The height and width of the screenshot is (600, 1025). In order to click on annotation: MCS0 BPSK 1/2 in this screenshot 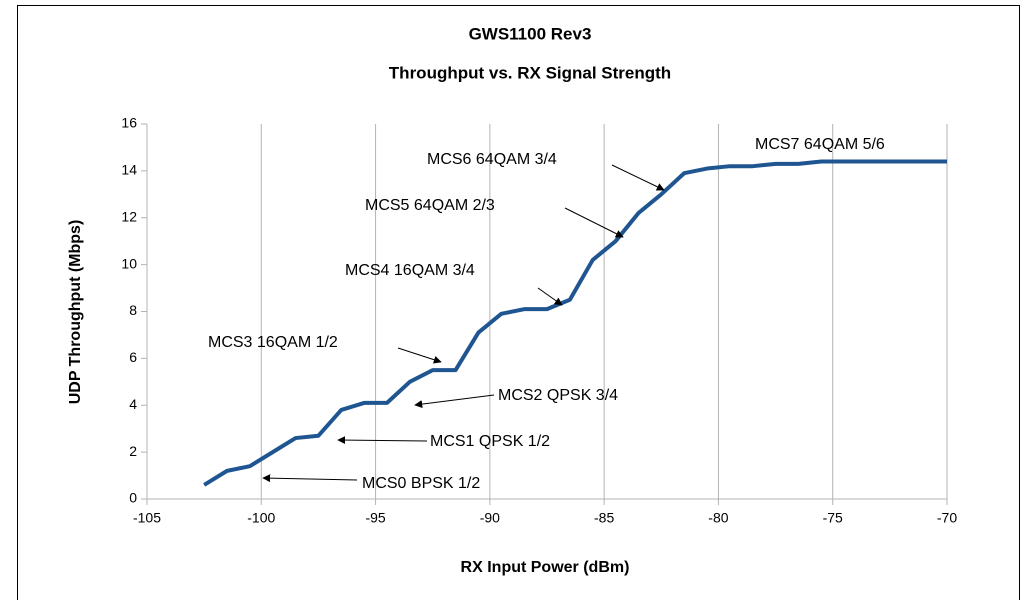, I will do `click(421, 483)`.